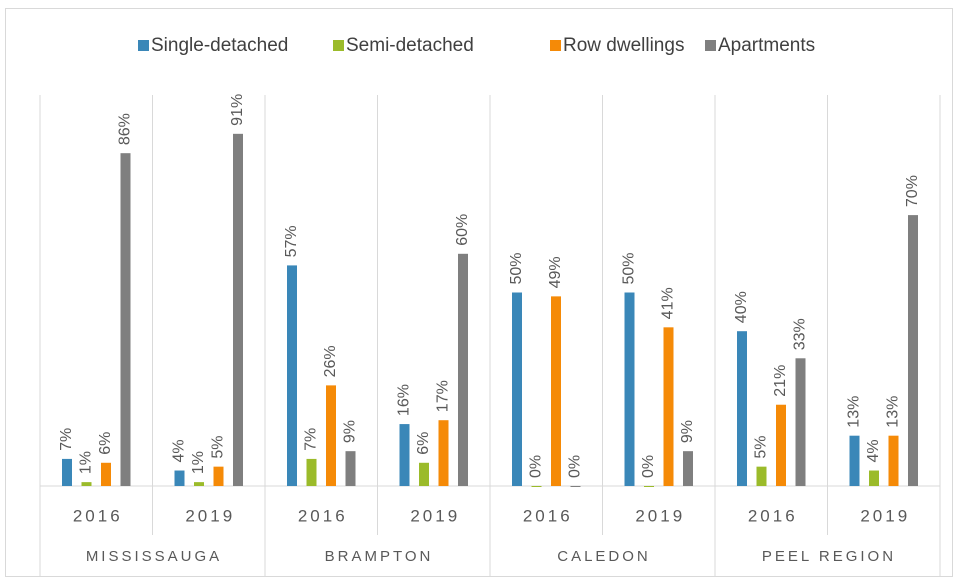  What do you see at coordinates (462, 230) in the screenshot?
I see `data-label: 60%` at bounding box center [462, 230].